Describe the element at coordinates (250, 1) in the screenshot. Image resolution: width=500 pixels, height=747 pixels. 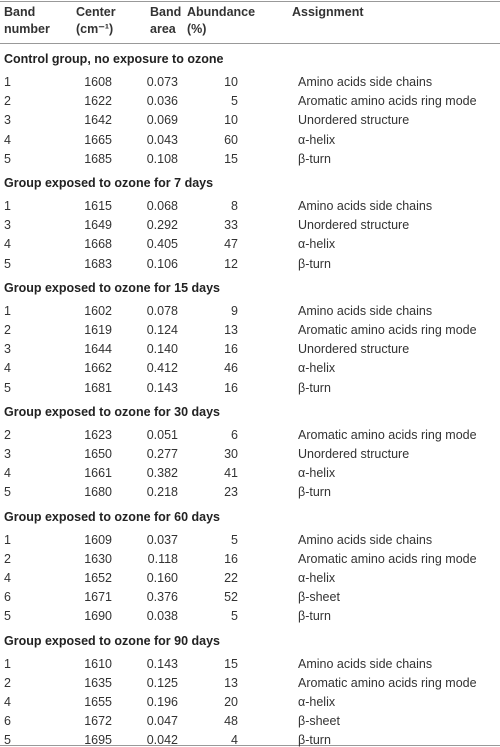
I see `top-rule` at that location.